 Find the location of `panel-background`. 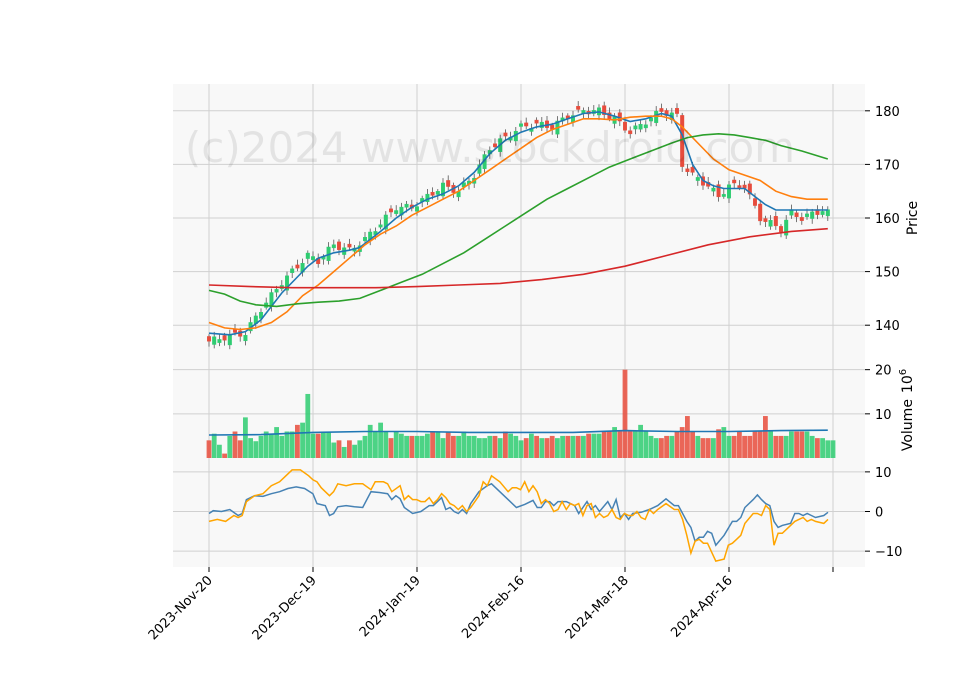

panel-background is located at coordinates (519, 512).